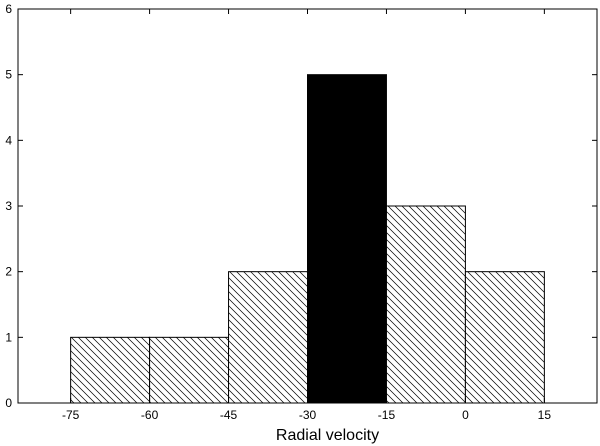 Image resolution: width=600 pixels, height=446 pixels. Describe the element at coordinates (8, 9) in the screenshot. I see `y-tick-label: 6` at that location.